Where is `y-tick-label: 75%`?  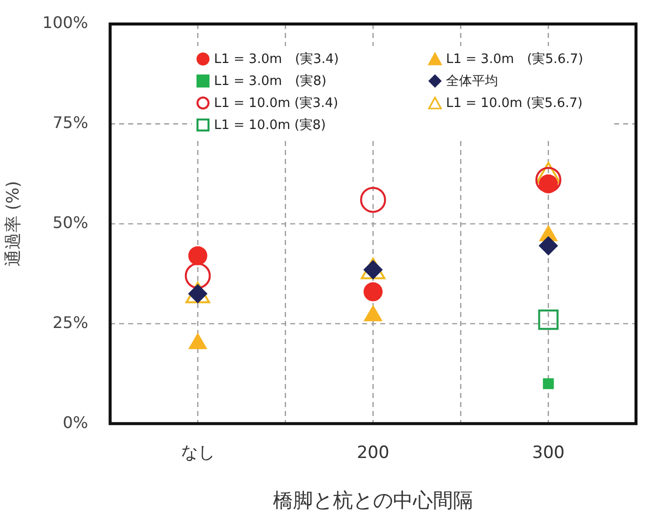 y-tick-label: 75% is located at coordinates (70, 122).